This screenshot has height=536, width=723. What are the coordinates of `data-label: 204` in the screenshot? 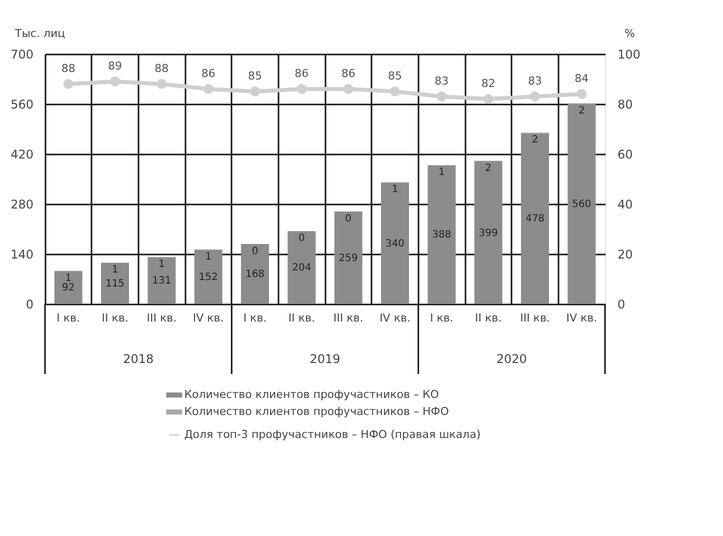 It's located at (302, 268).